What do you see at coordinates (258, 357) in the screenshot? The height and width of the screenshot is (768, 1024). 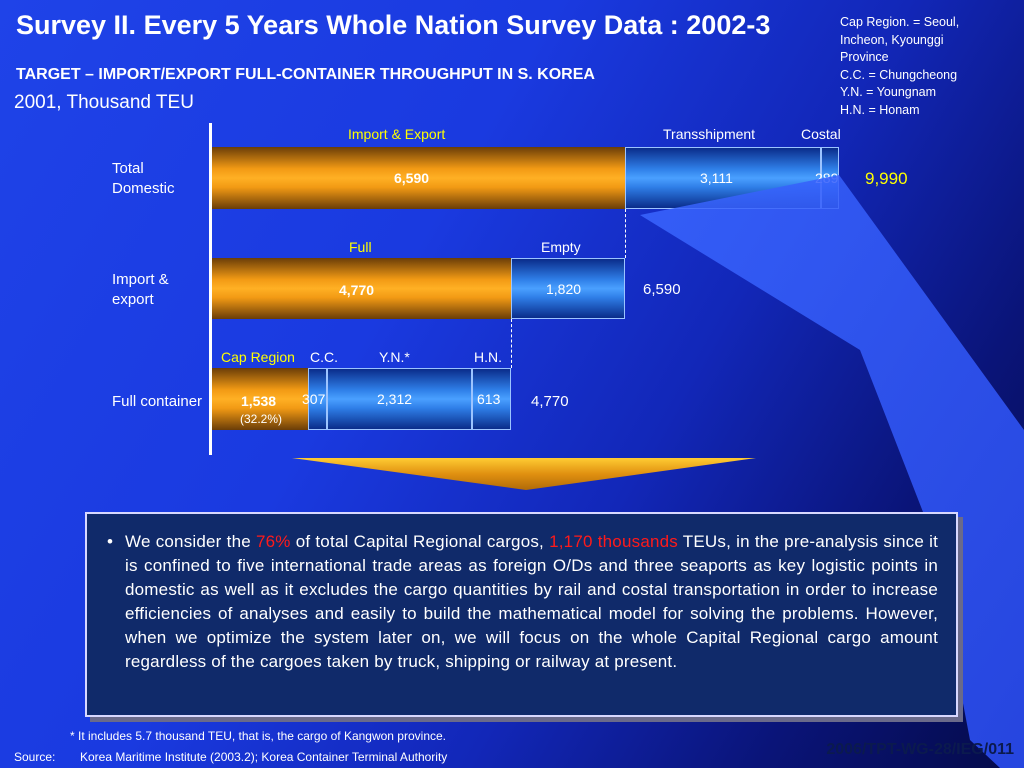 I see `segment-header-cap-region: Cap Region` at bounding box center [258, 357].